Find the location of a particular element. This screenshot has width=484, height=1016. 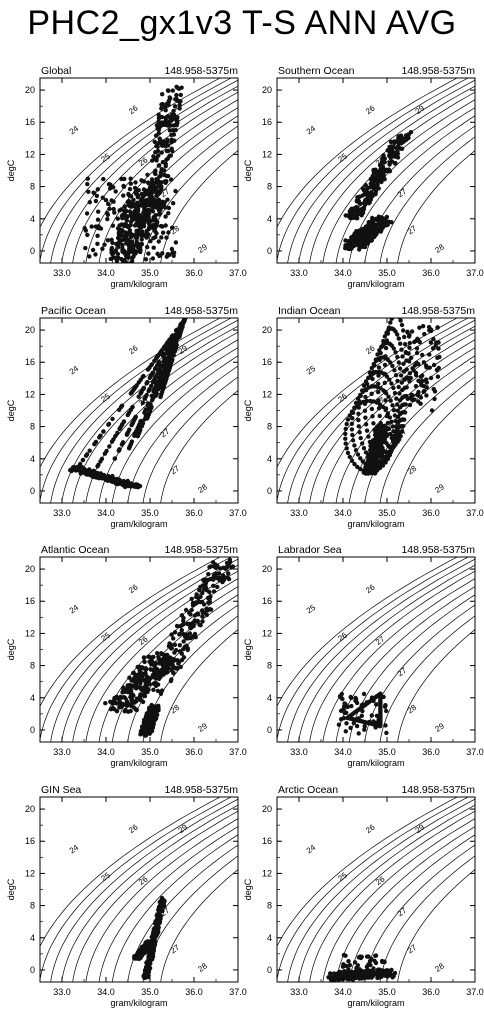

panel-title: Pacific Ocean is located at coordinates (73, 311).